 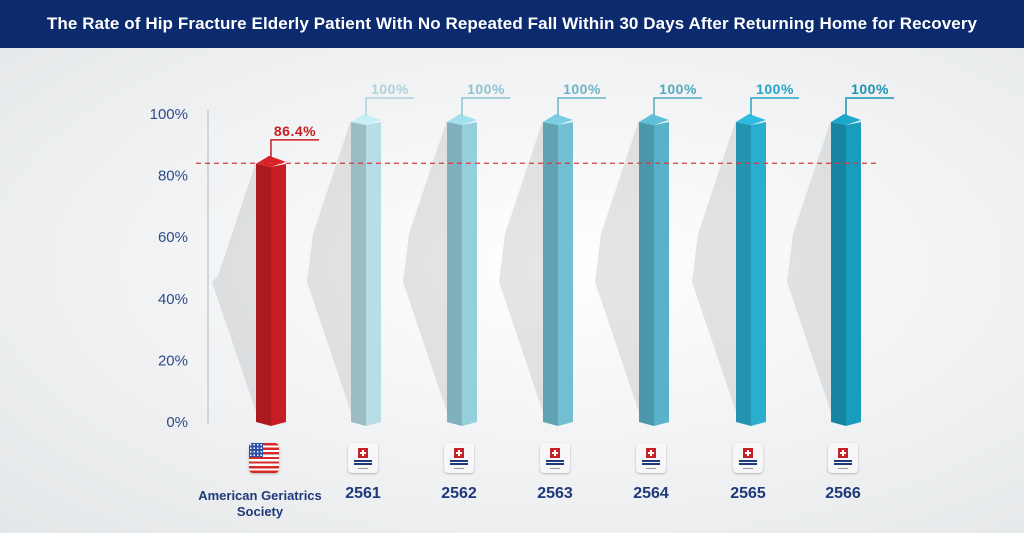 I want to click on value-label: 86.4%, so click(x=295, y=131).